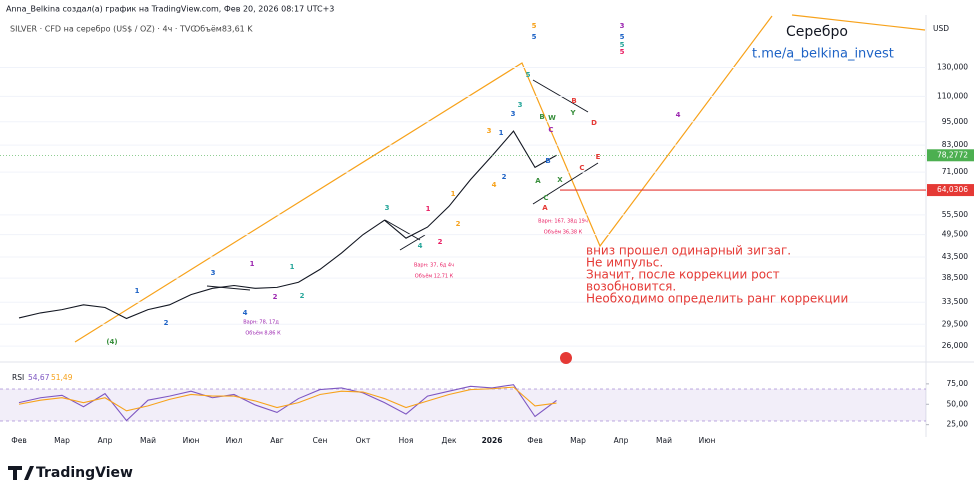  I want to click on wave-label: E, so click(598, 157).